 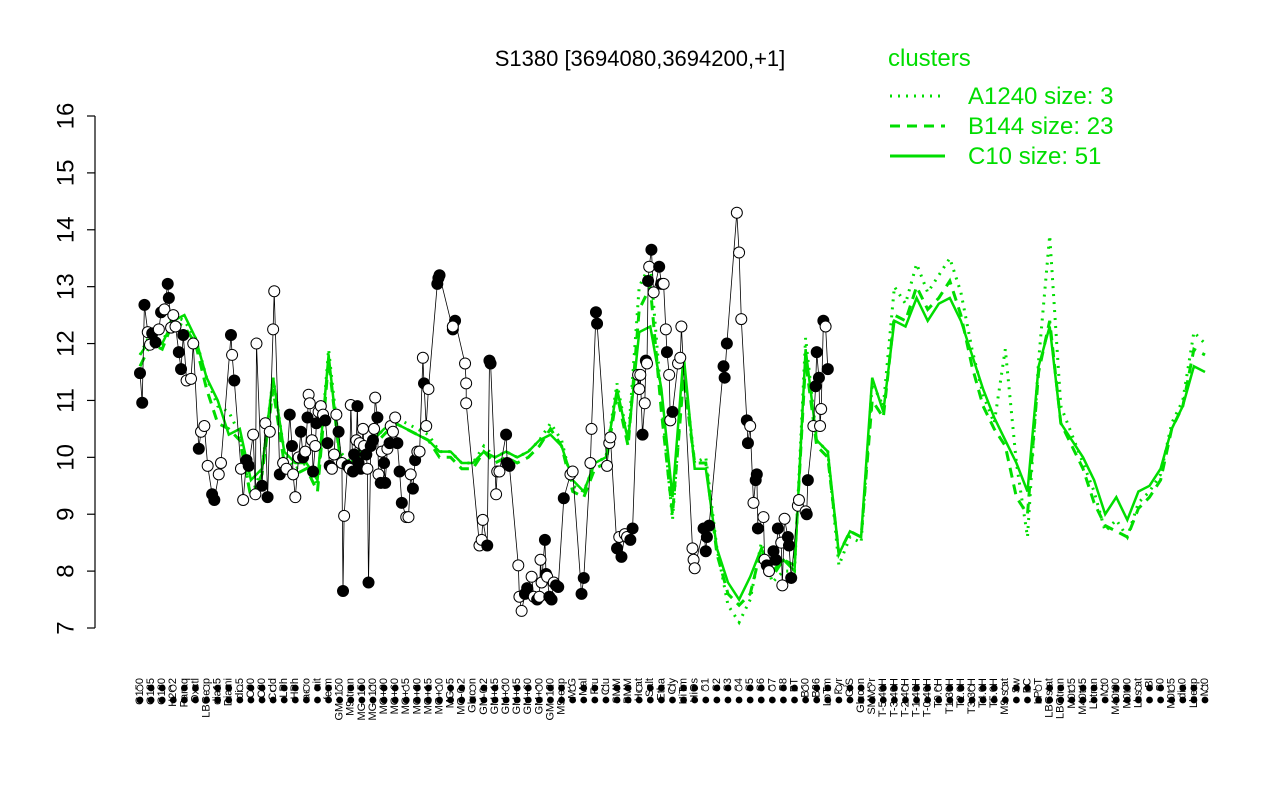 What do you see at coordinates (162, 691) in the screenshot?
I see `x-tick-label: G180` at bounding box center [162, 691].